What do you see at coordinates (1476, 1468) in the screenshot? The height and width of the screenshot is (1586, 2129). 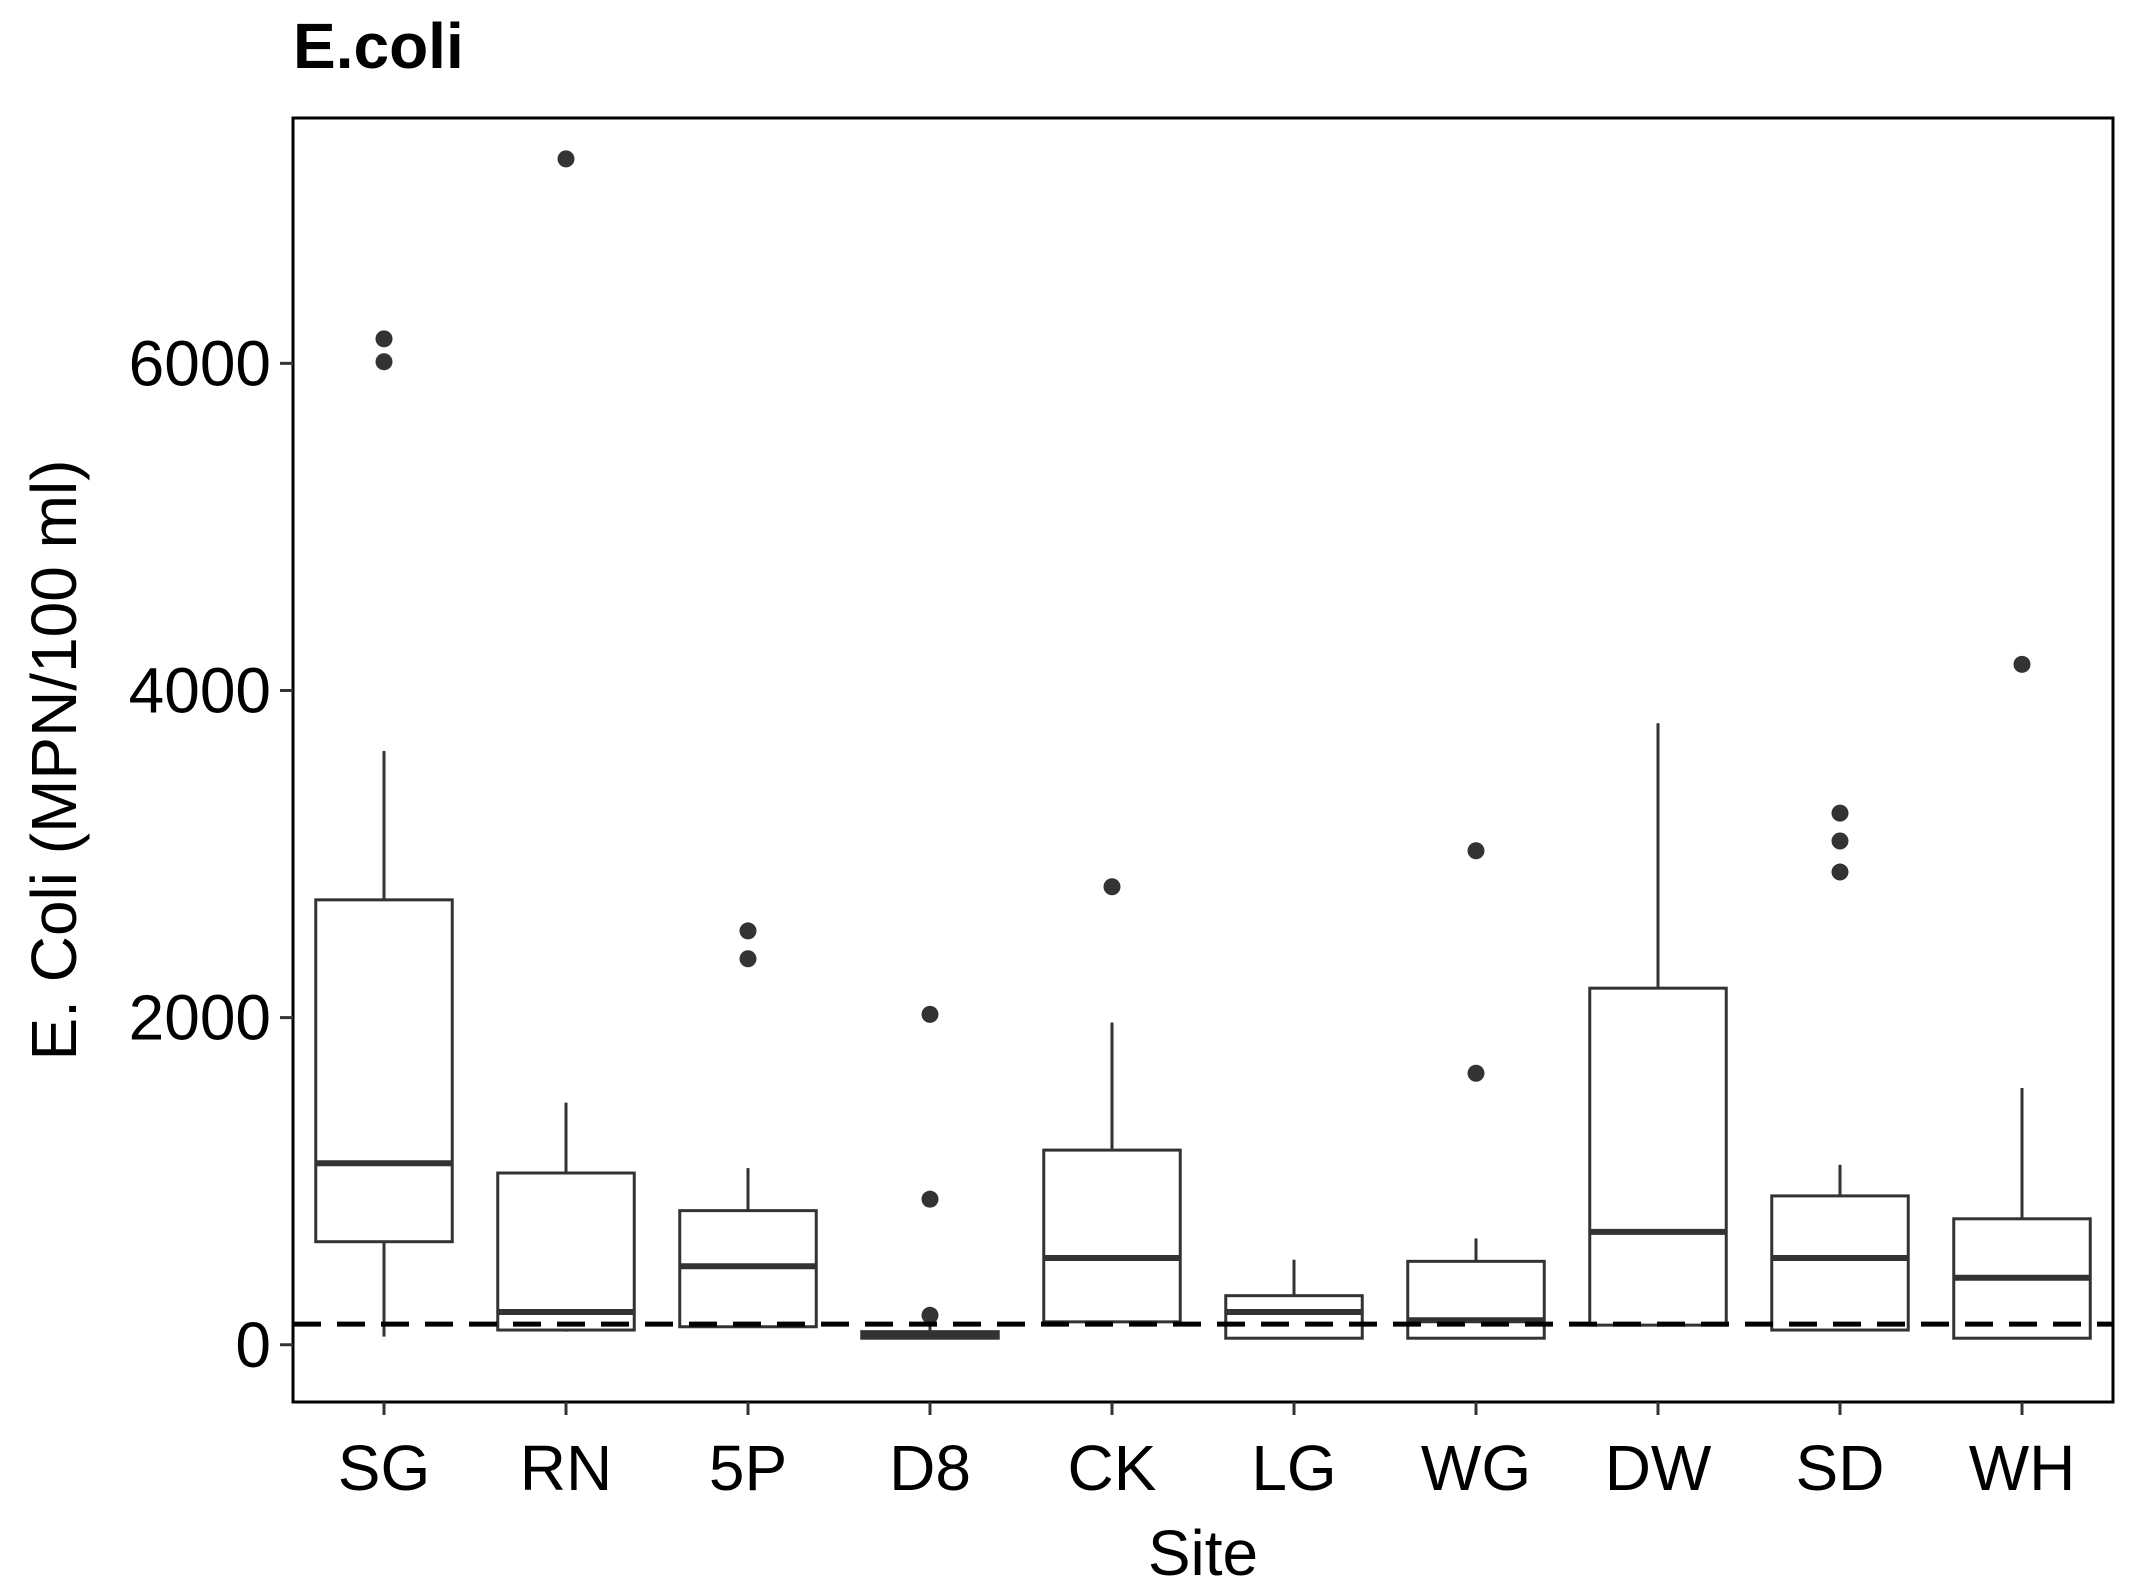 I see `x-tick-label: WG` at bounding box center [1476, 1468].